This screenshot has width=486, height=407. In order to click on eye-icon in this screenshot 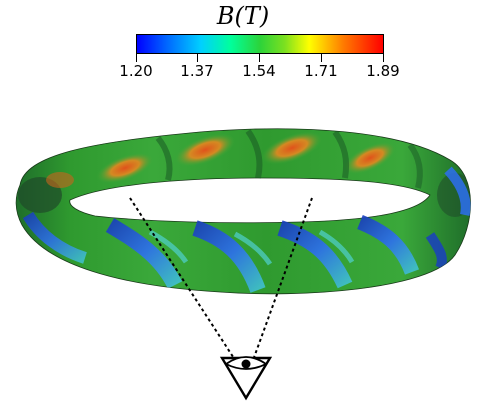, I will do `click(246, 378)`.